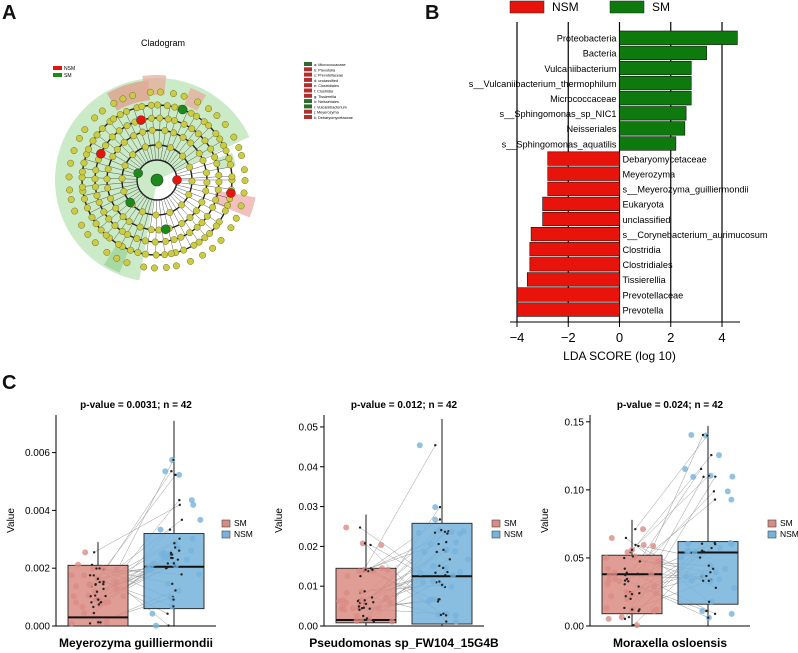 The width and height of the screenshot is (798, 653). Describe the element at coordinates (129, 95) in the screenshot. I see `cladogram-nsm-sector` at that location.